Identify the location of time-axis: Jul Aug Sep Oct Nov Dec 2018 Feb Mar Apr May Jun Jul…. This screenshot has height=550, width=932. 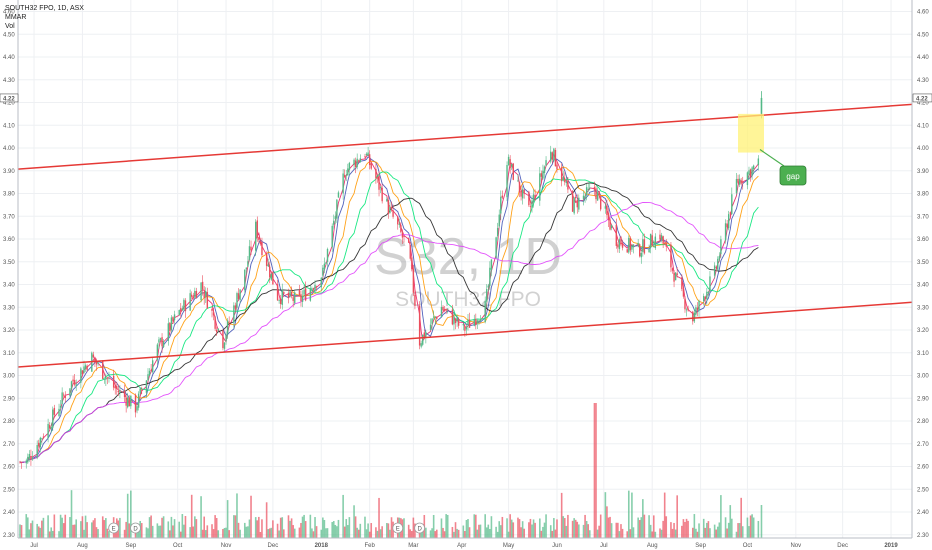
(465, 543).